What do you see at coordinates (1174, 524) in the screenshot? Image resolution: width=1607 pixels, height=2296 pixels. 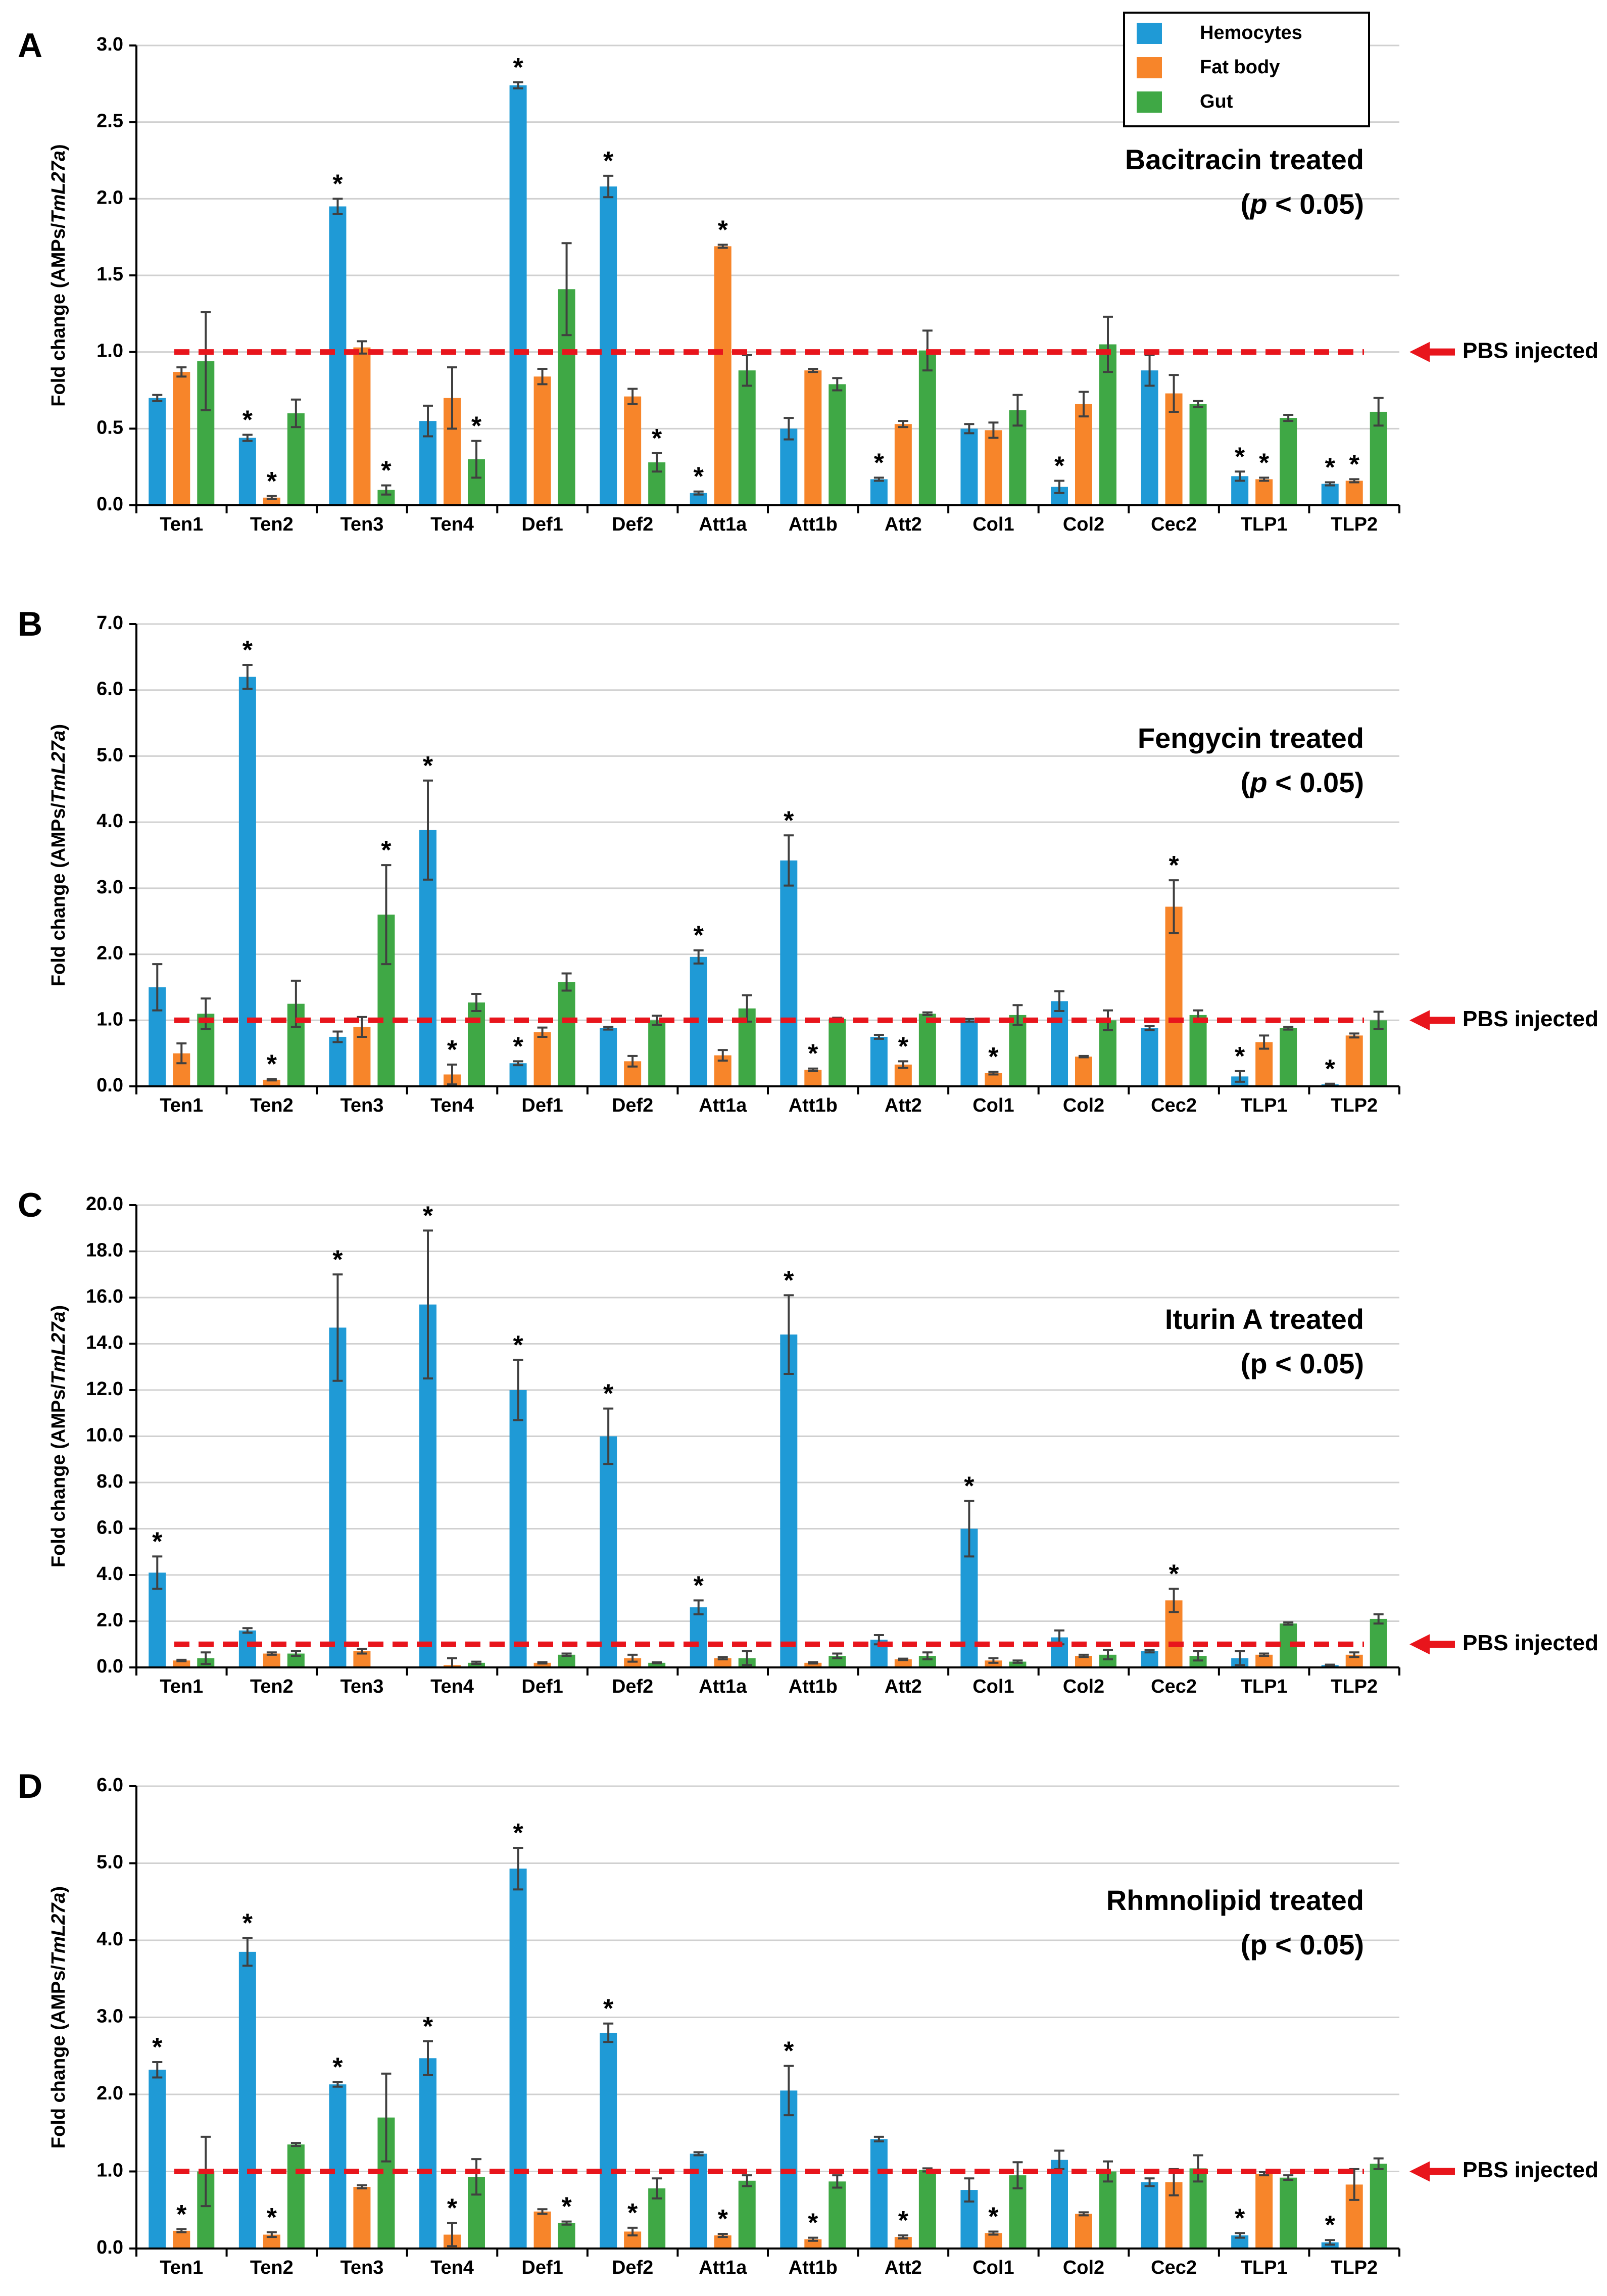 I see `x-tick-label: Cec2` at bounding box center [1174, 524].